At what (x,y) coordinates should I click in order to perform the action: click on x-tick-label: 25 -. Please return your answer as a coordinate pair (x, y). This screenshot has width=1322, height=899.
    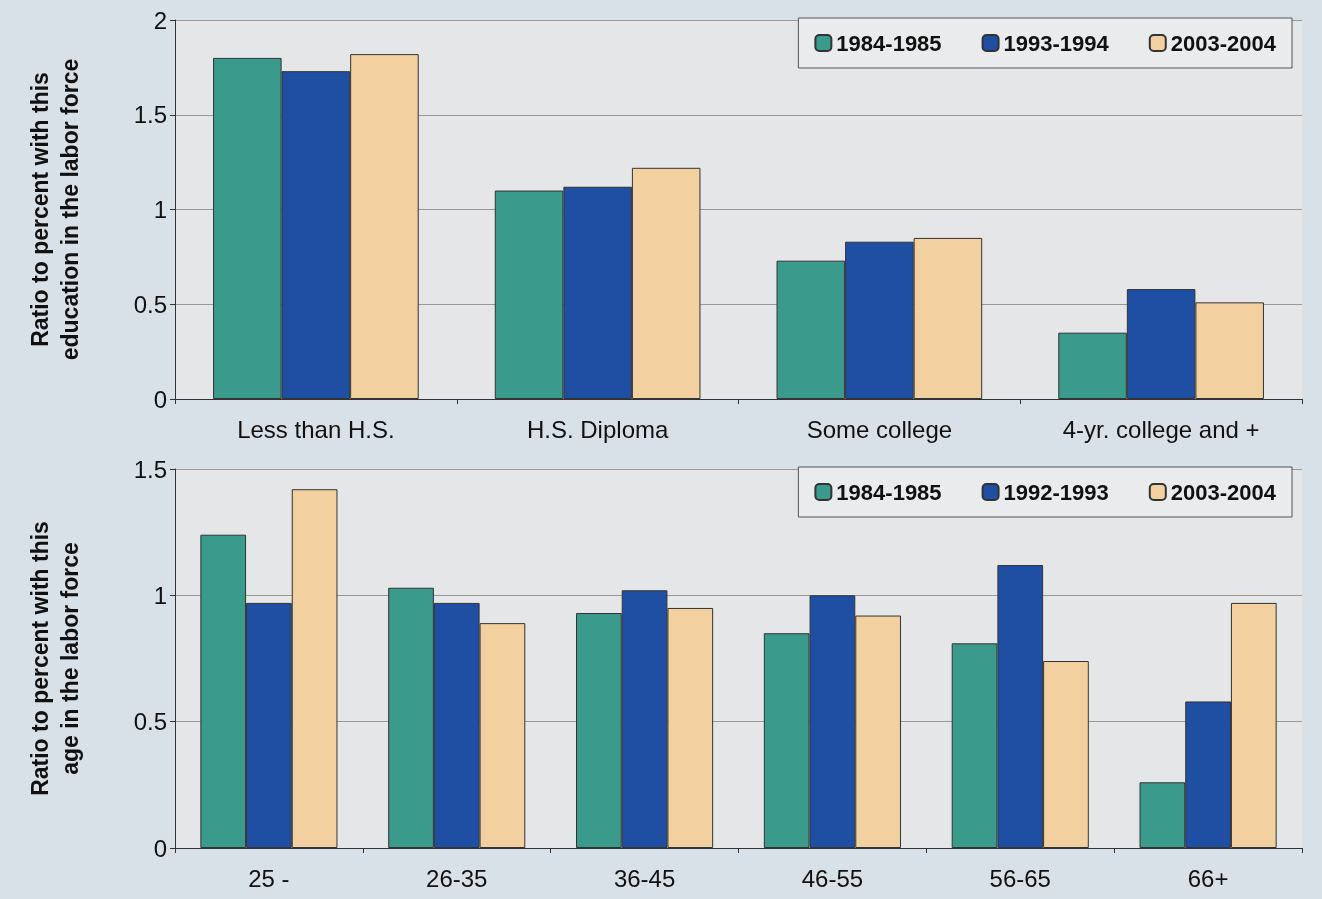
    Looking at the image, I should click on (269, 878).